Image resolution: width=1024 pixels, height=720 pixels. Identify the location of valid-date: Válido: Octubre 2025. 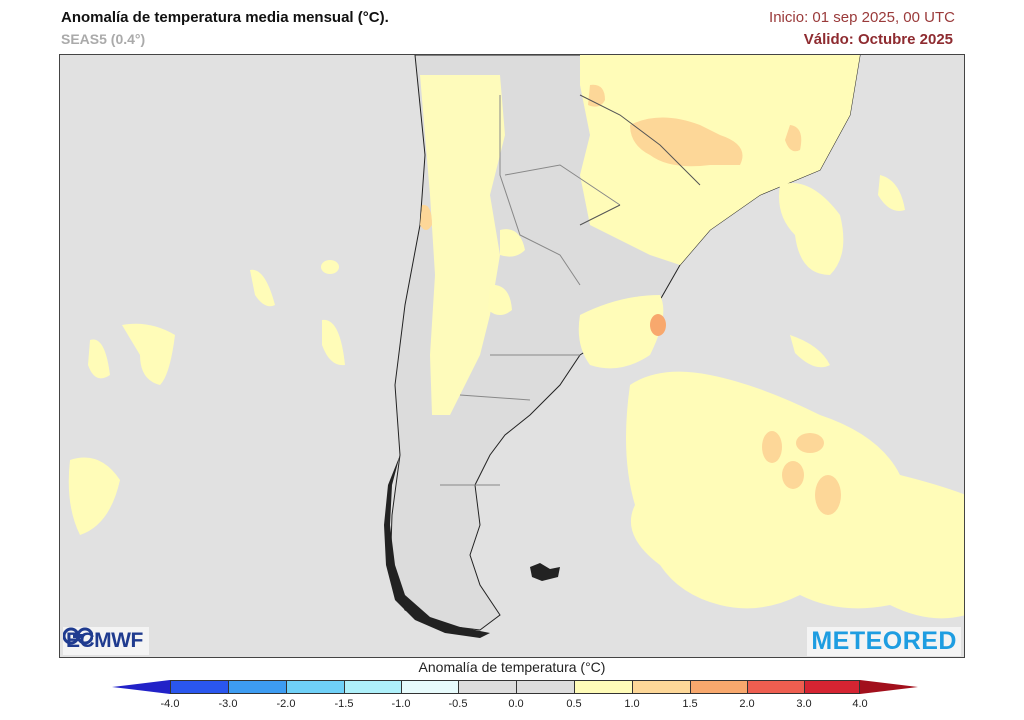
(878, 39).